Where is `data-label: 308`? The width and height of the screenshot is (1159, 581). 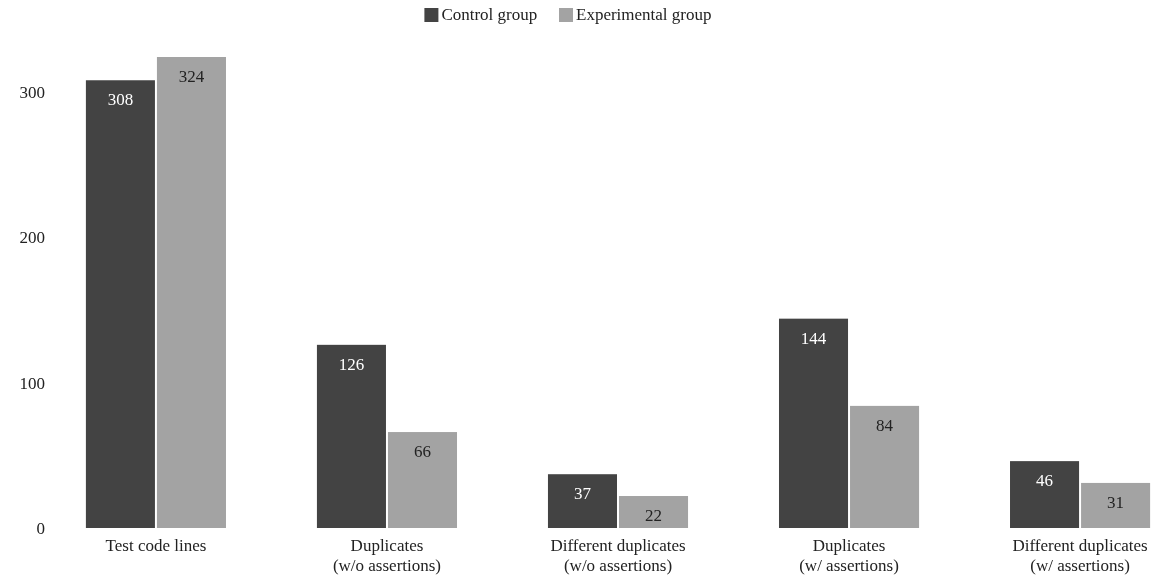
data-label: 308 is located at coordinates (120, 100).